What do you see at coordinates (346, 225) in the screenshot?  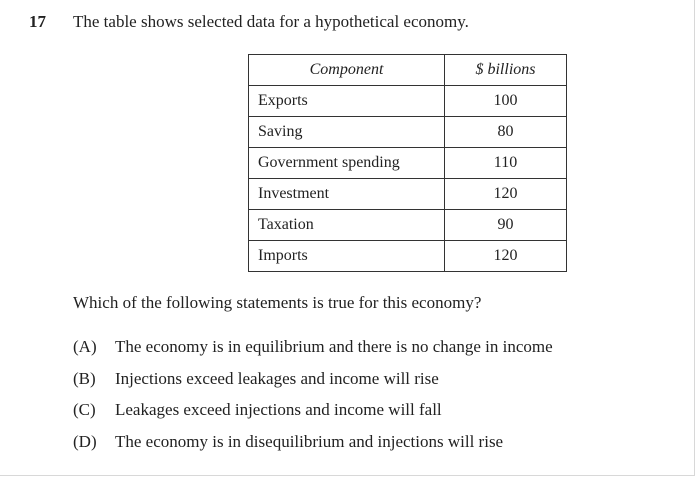 I see `component-cell: Taxation` at bounding box center [346, 225].